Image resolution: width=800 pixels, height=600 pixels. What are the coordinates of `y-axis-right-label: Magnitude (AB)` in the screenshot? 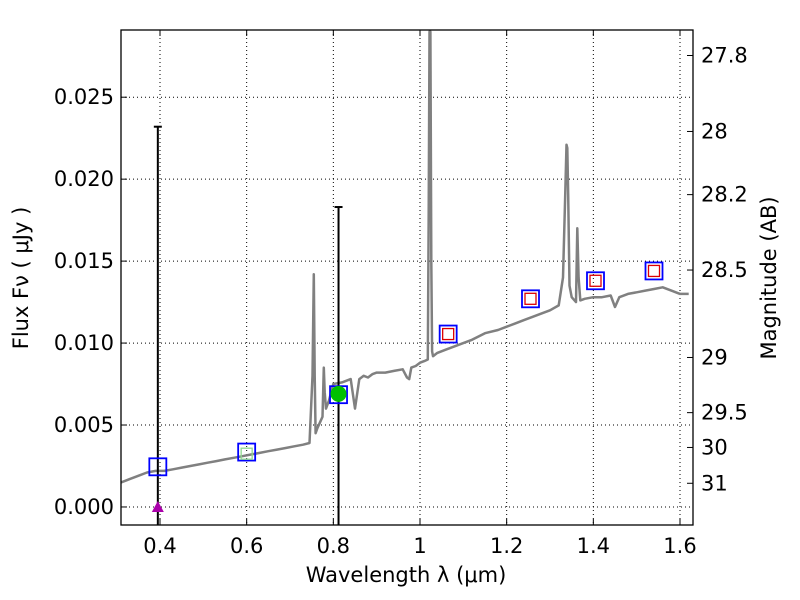 It's located at (769, 277).